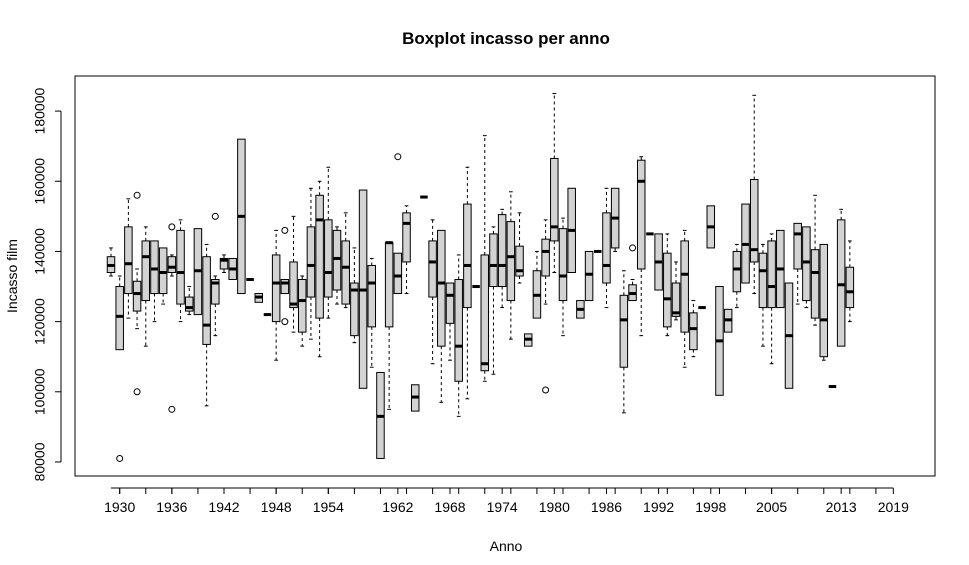  Describe the element at coordinates (506, 38) in the screenshot. I see `chart-title: Boxplot incasso per anno` at that location.